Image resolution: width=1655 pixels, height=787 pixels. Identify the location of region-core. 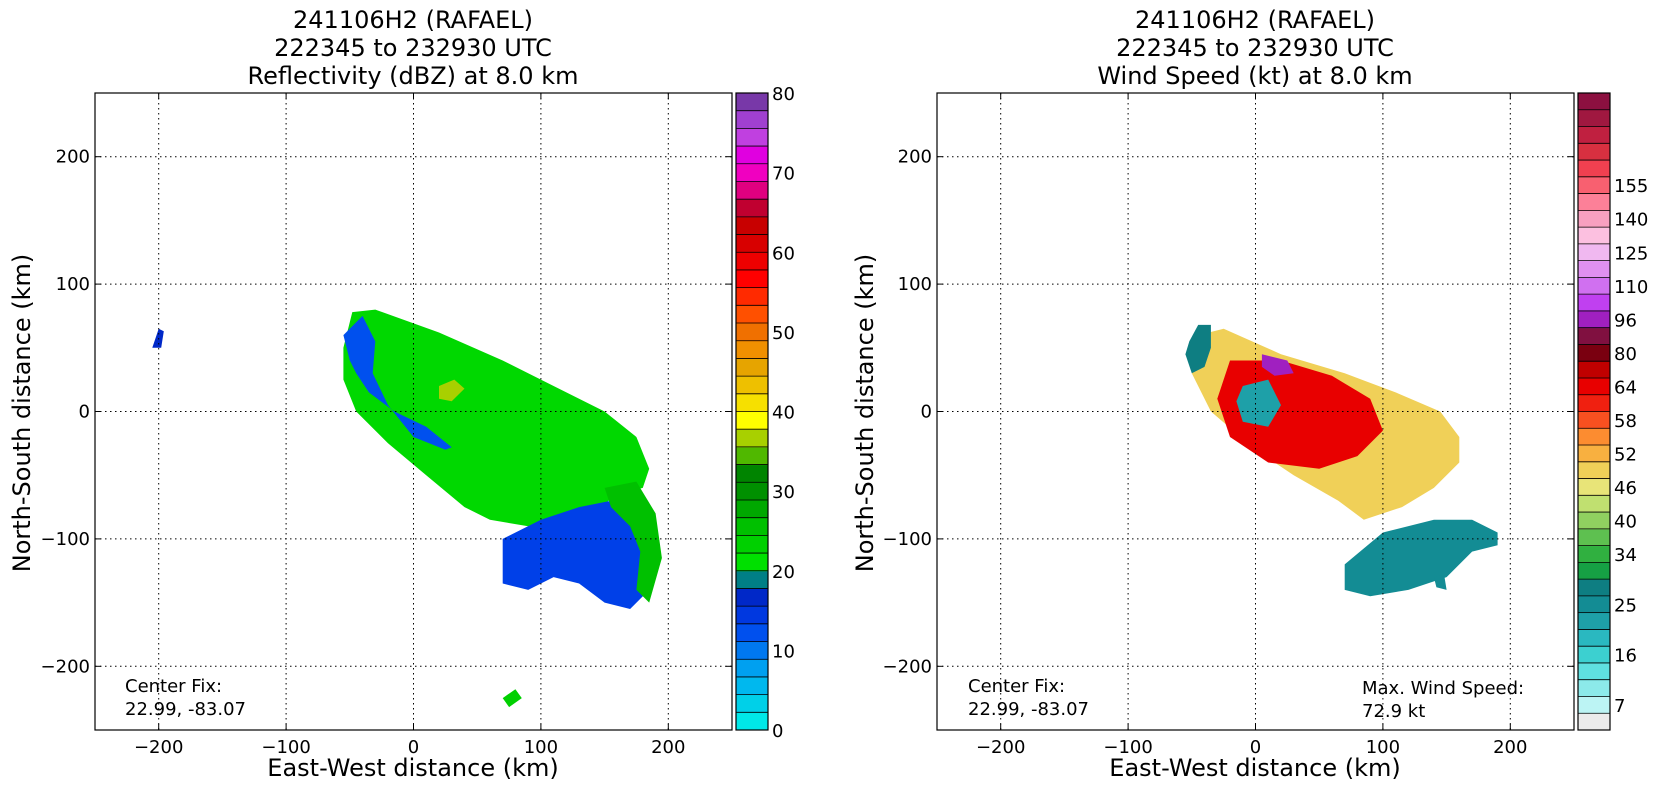
(452, 390).